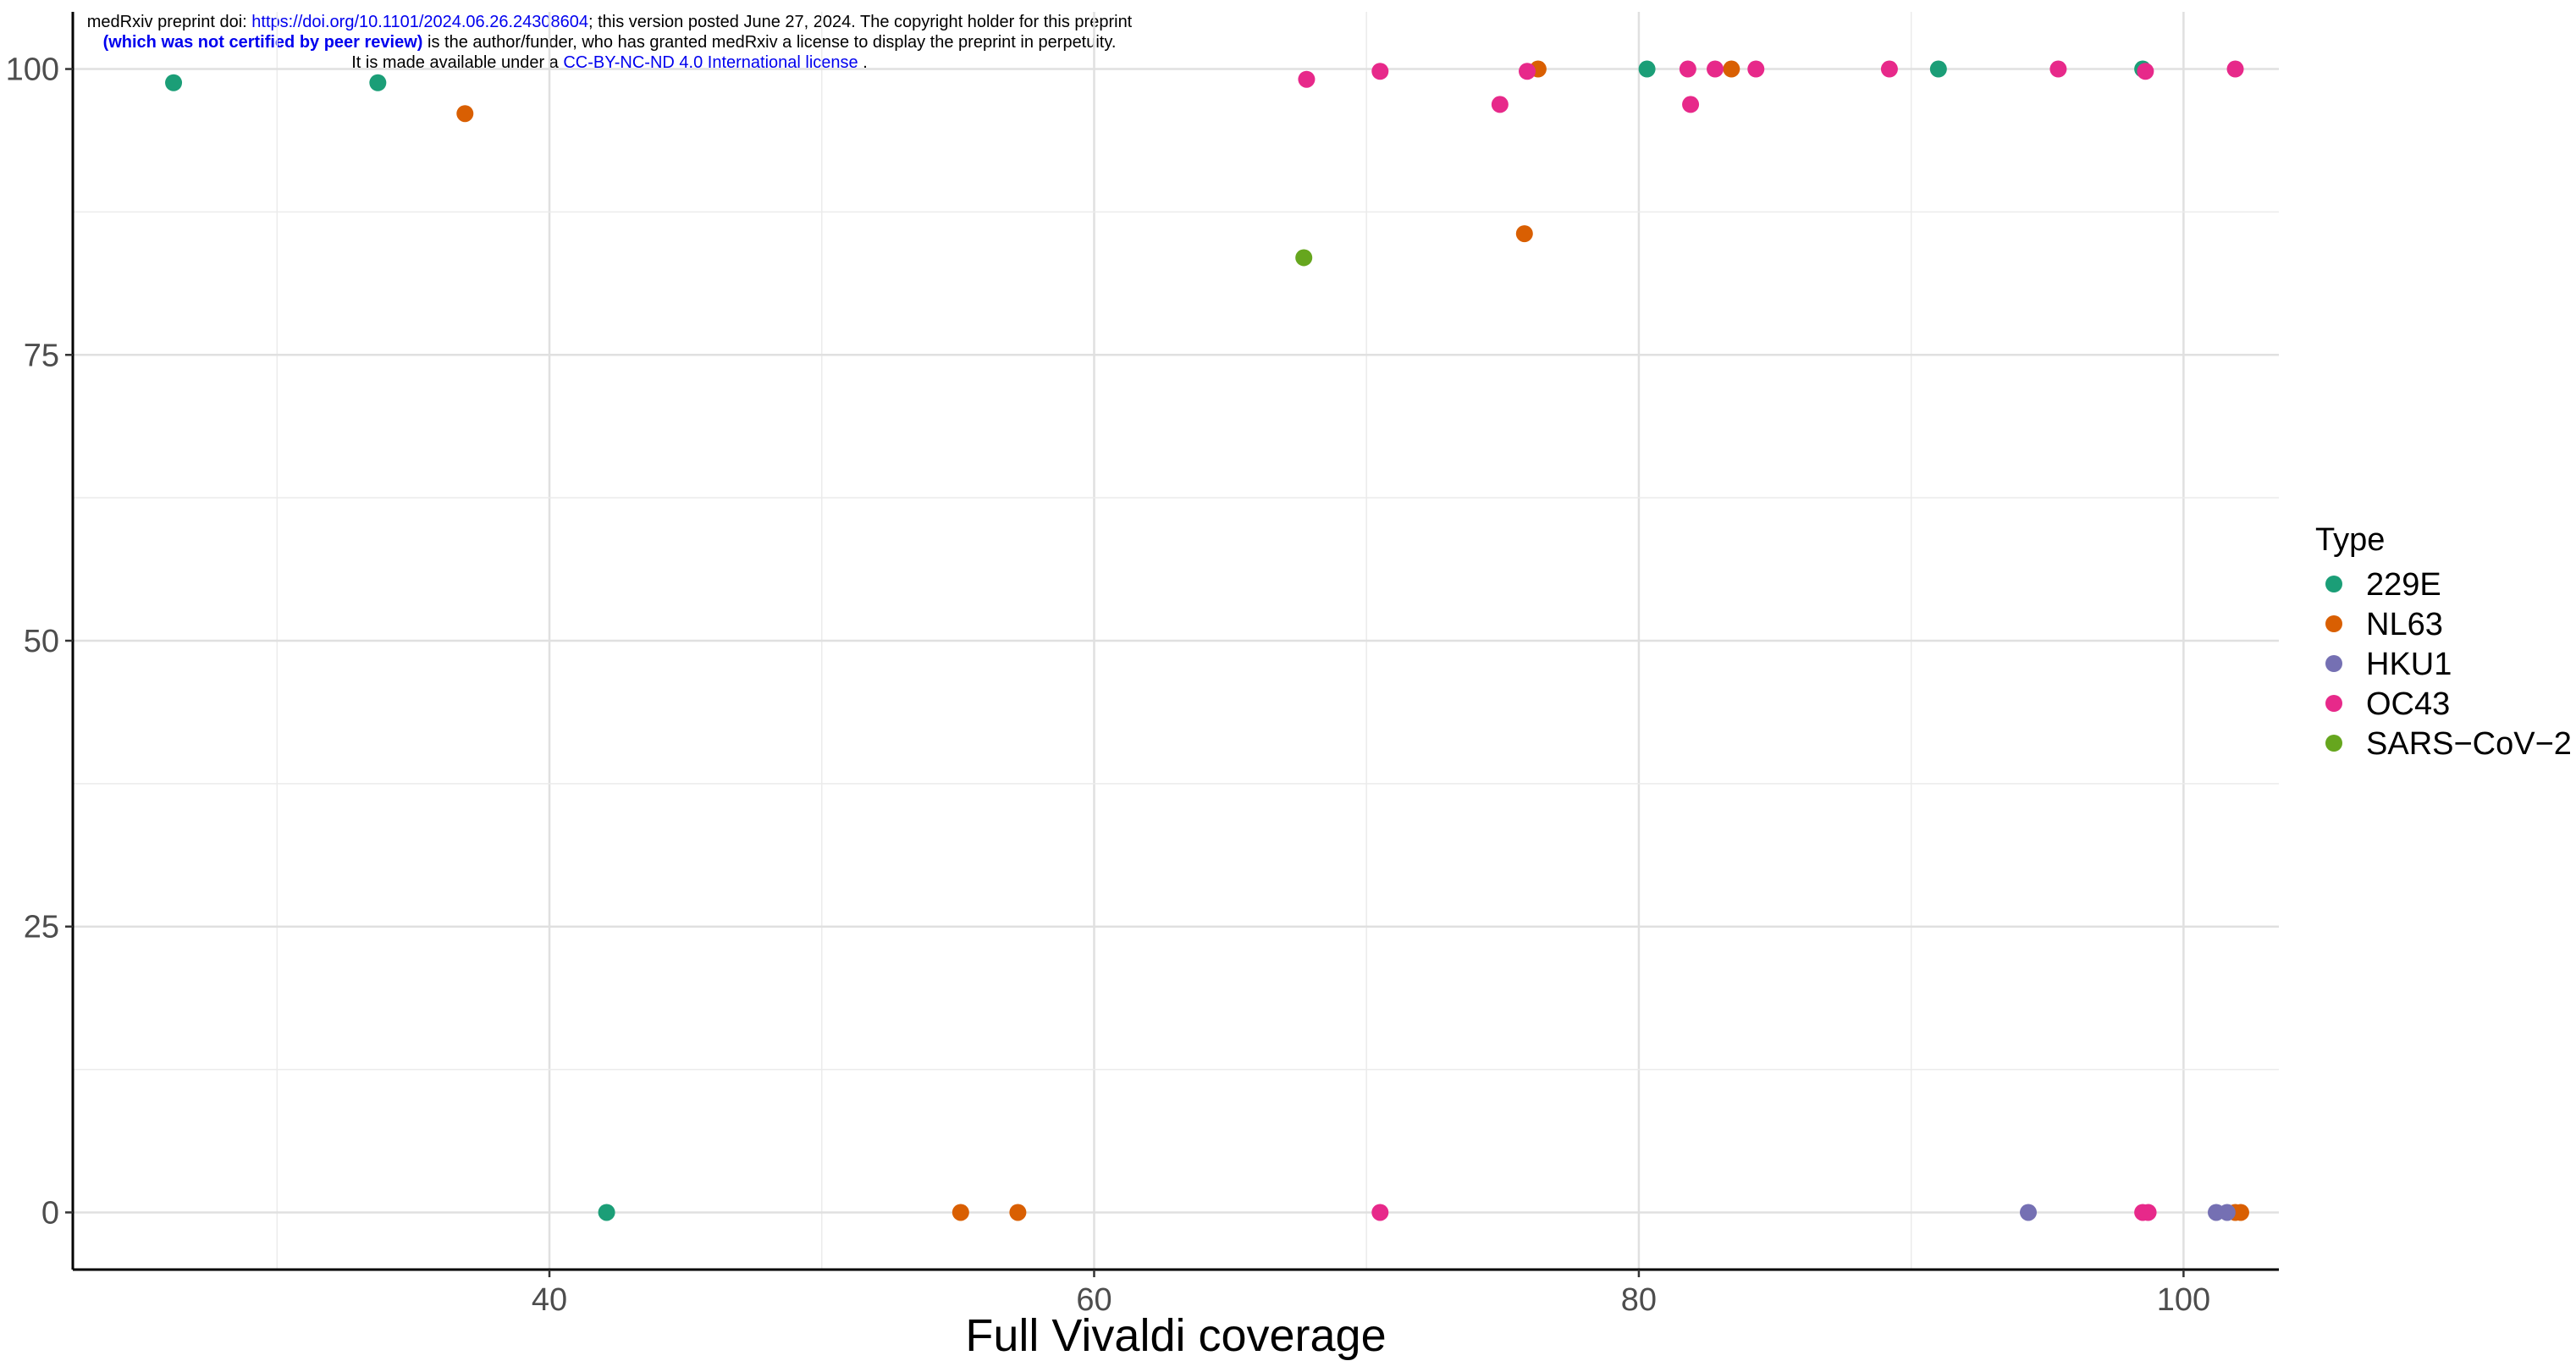 The height and width of the screenshot is (1361, 2576). I want to click on banner-period: ., so click(863, 63).